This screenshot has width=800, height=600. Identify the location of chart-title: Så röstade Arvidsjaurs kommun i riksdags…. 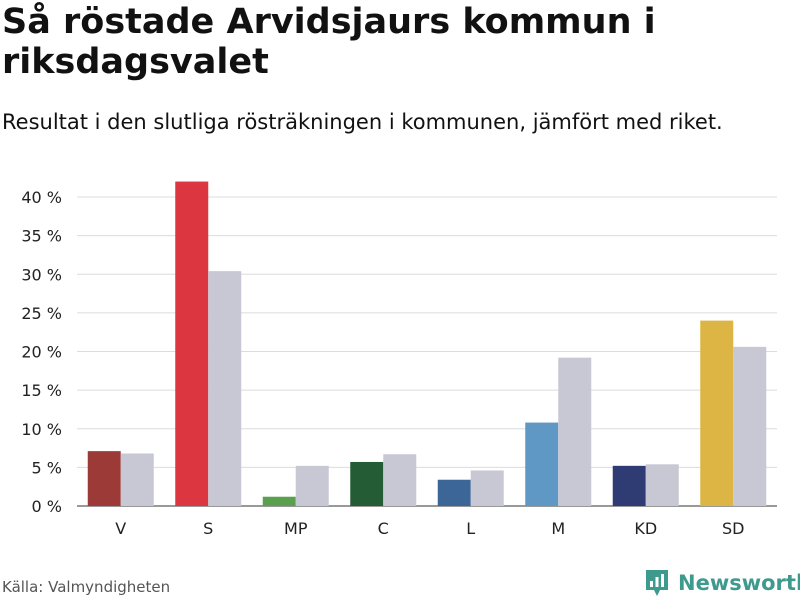
(329, 42).